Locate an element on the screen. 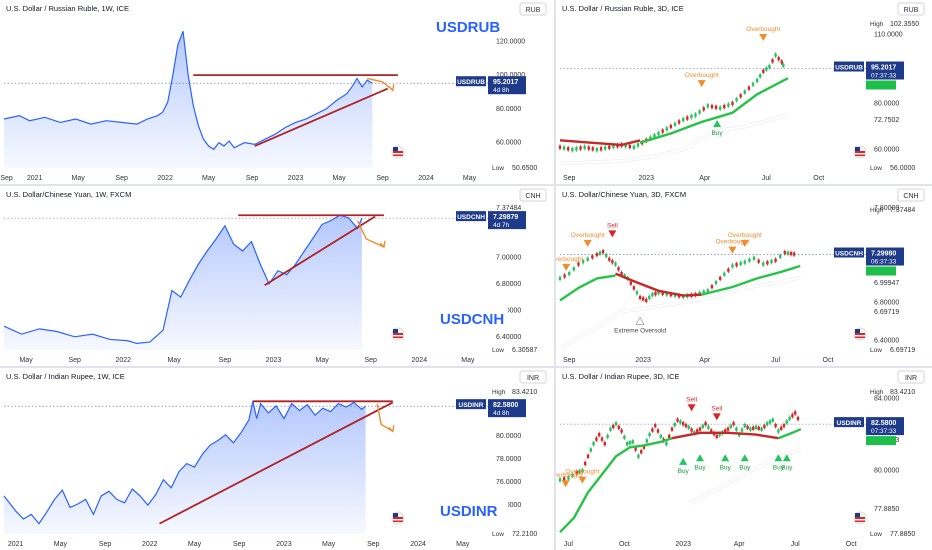 The width and height of the screenshot is (932, 550). price-pill-value: 95.2017 is located at coordinates (505, 82).